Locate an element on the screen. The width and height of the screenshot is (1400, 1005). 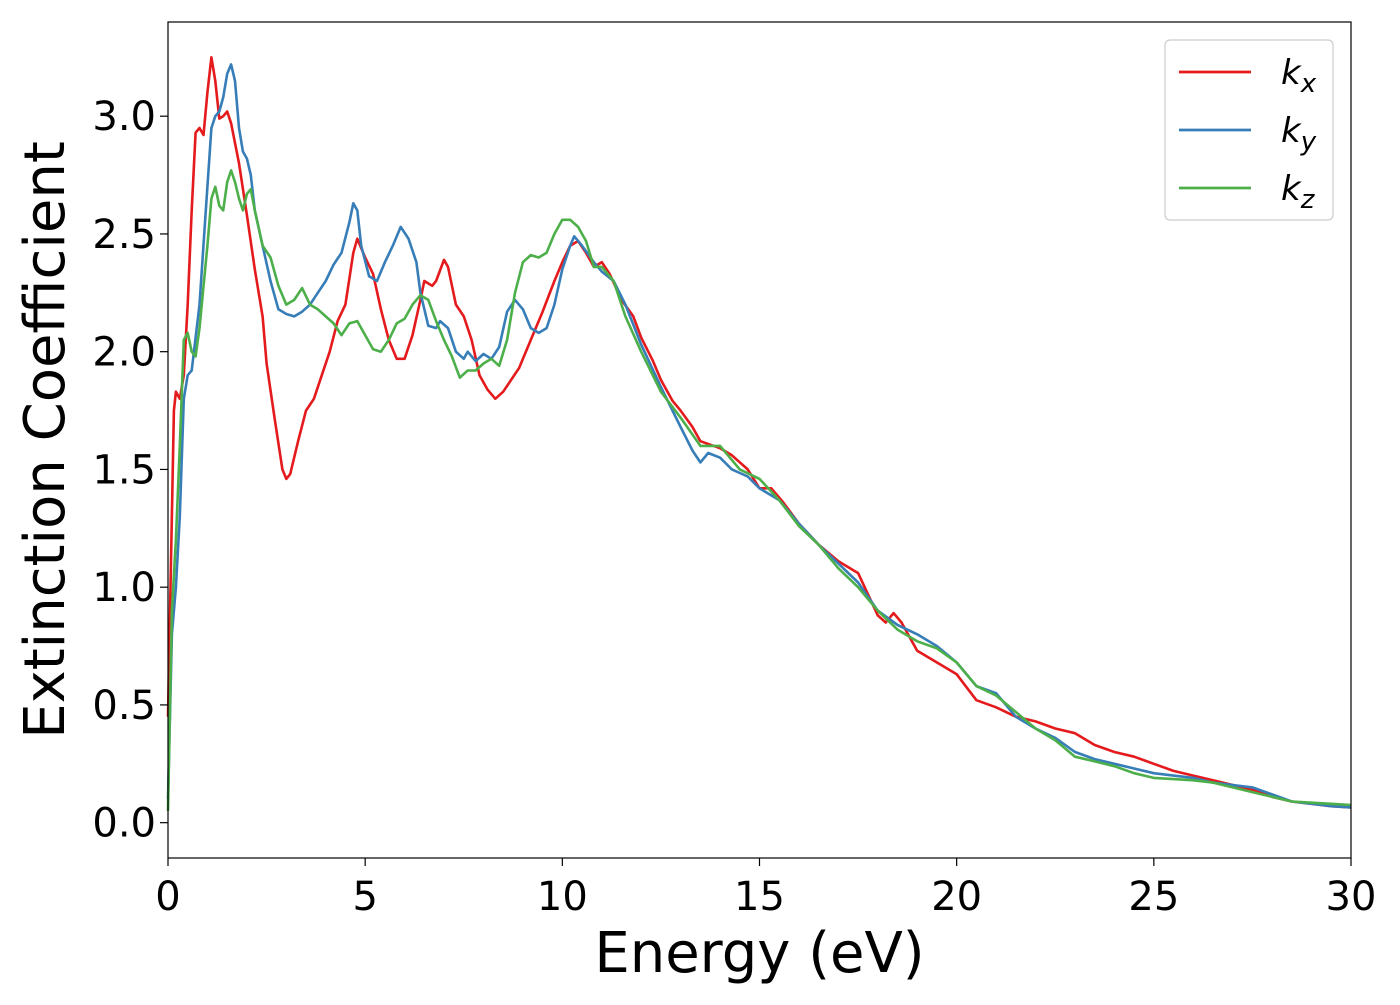
legend-label: kx is located at coordinates (1299, 76).